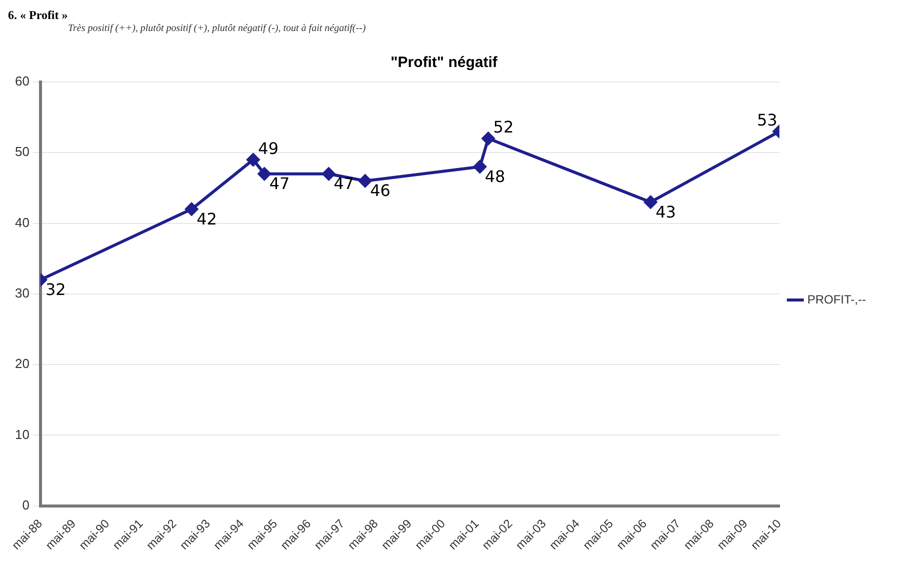 The image size is (898, 577). Describe the element at coordinates (380, 190) in the screenshot. I see `data-label: 46` at that location.